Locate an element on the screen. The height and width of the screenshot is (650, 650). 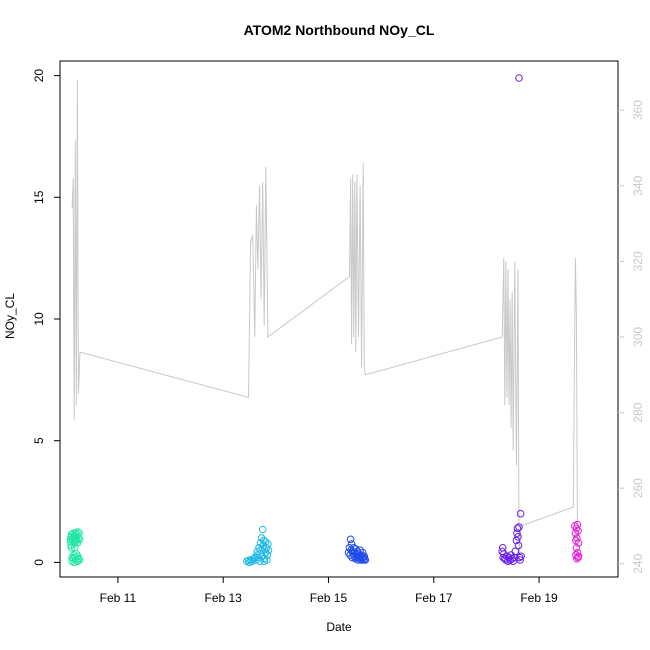
y2-tick-label-0: 240 is located at coordinates (638, 563).